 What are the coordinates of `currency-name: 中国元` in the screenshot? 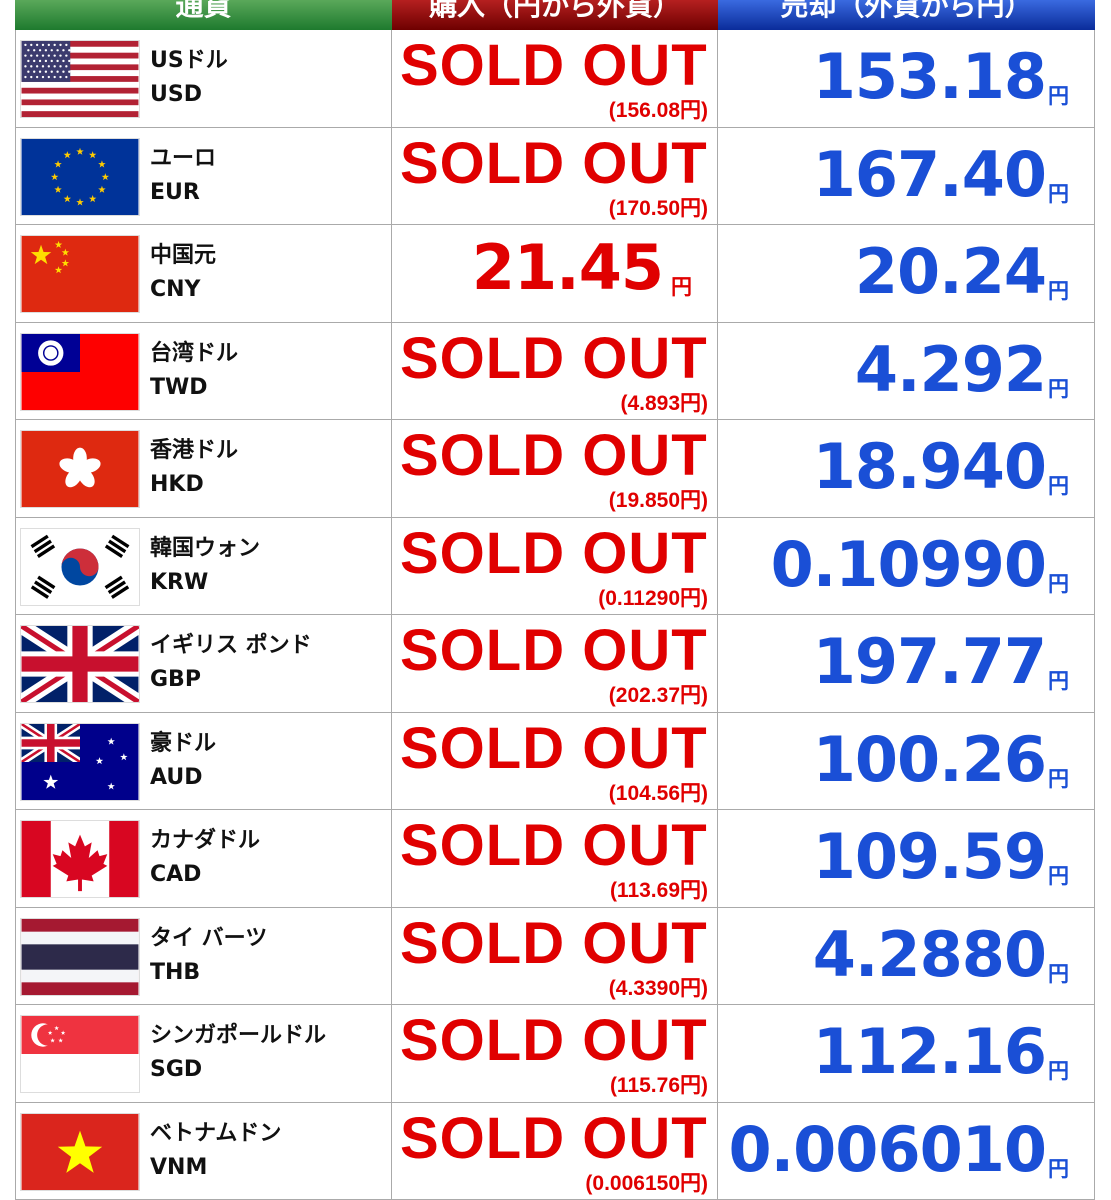 It's located at (183, 255).